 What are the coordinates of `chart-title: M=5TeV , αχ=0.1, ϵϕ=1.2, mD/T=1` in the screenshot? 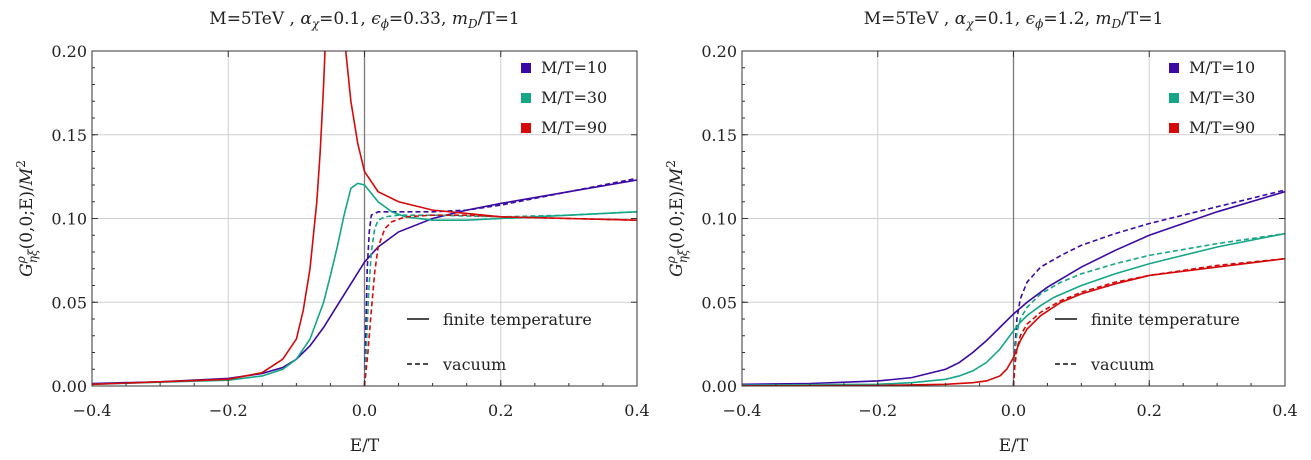 It's located at (1014, 20).